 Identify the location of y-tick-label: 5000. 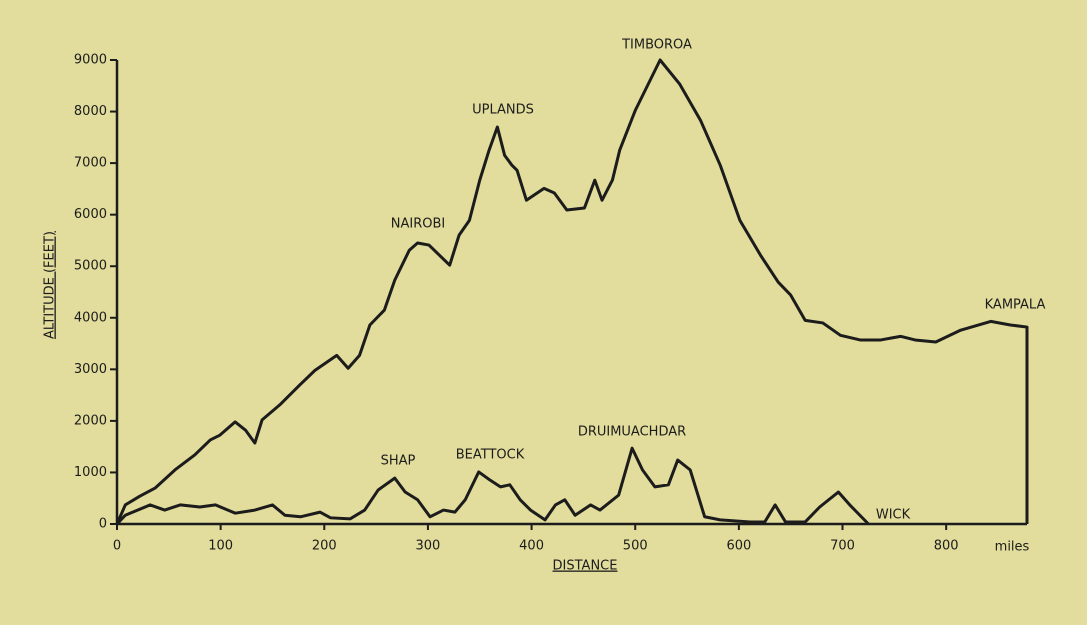
(90, 266).